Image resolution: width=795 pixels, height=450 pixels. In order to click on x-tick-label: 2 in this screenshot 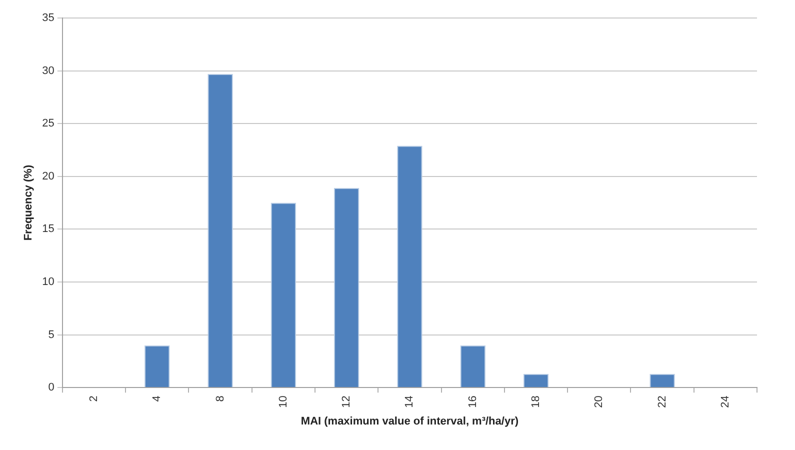, I will do `click(94, 399)`.